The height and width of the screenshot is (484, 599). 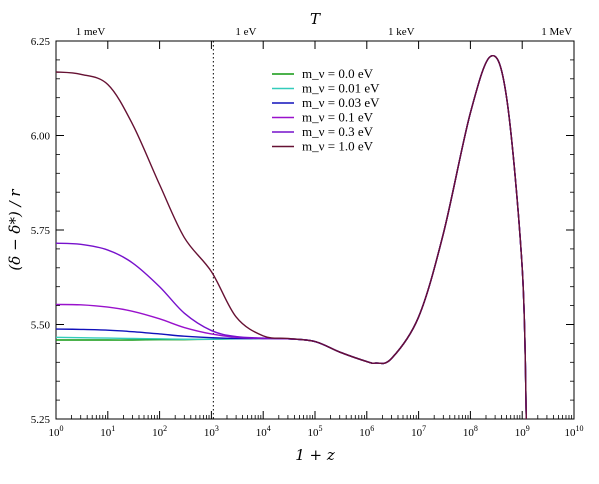 I want to click on legend-label: m_ν = 0.3 eV, so click(x=338, y=131).